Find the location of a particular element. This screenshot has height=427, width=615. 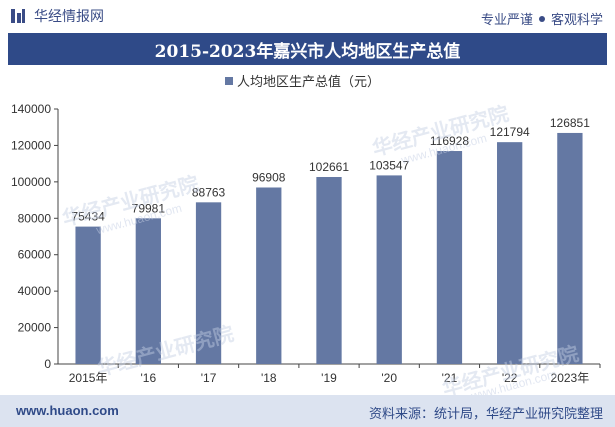

tagline-right: 客观科学 is located at coordinates (576, 19).